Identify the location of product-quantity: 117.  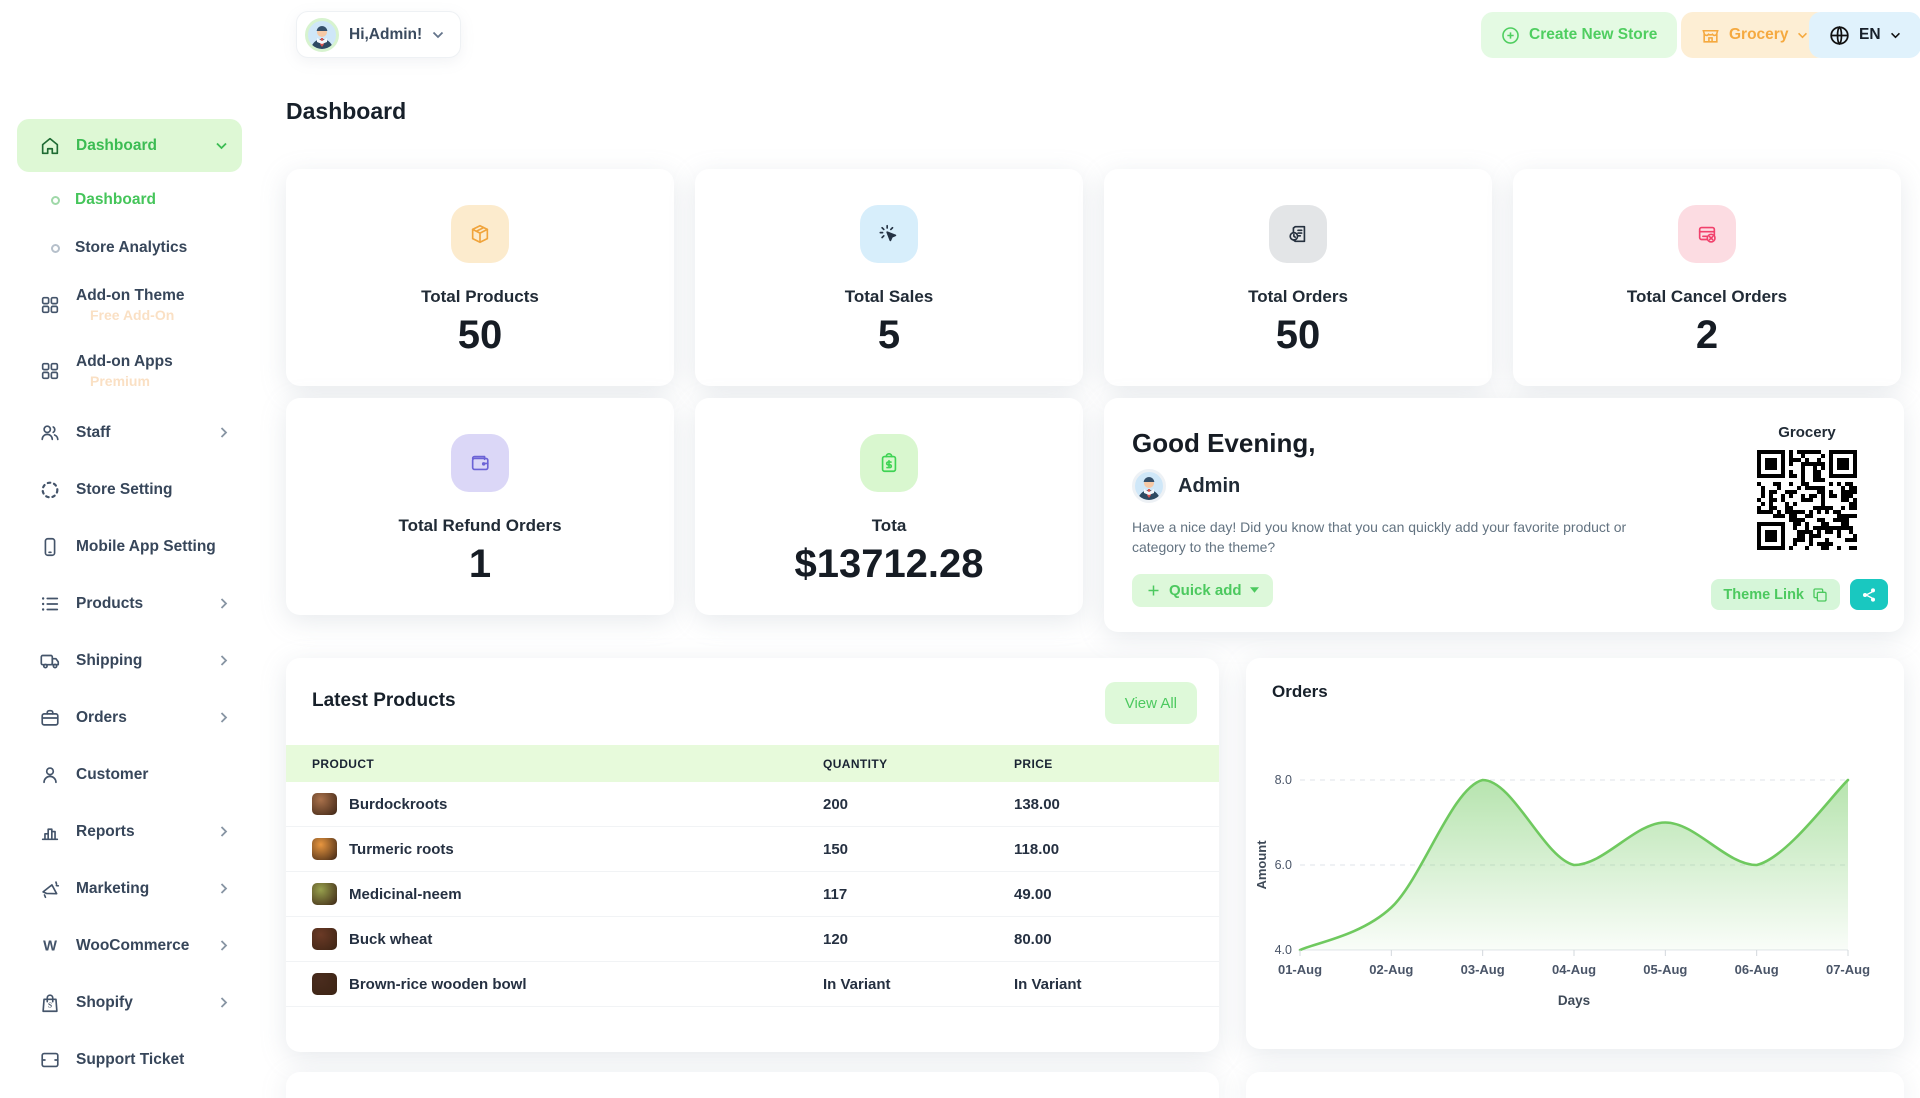
(835, 894).